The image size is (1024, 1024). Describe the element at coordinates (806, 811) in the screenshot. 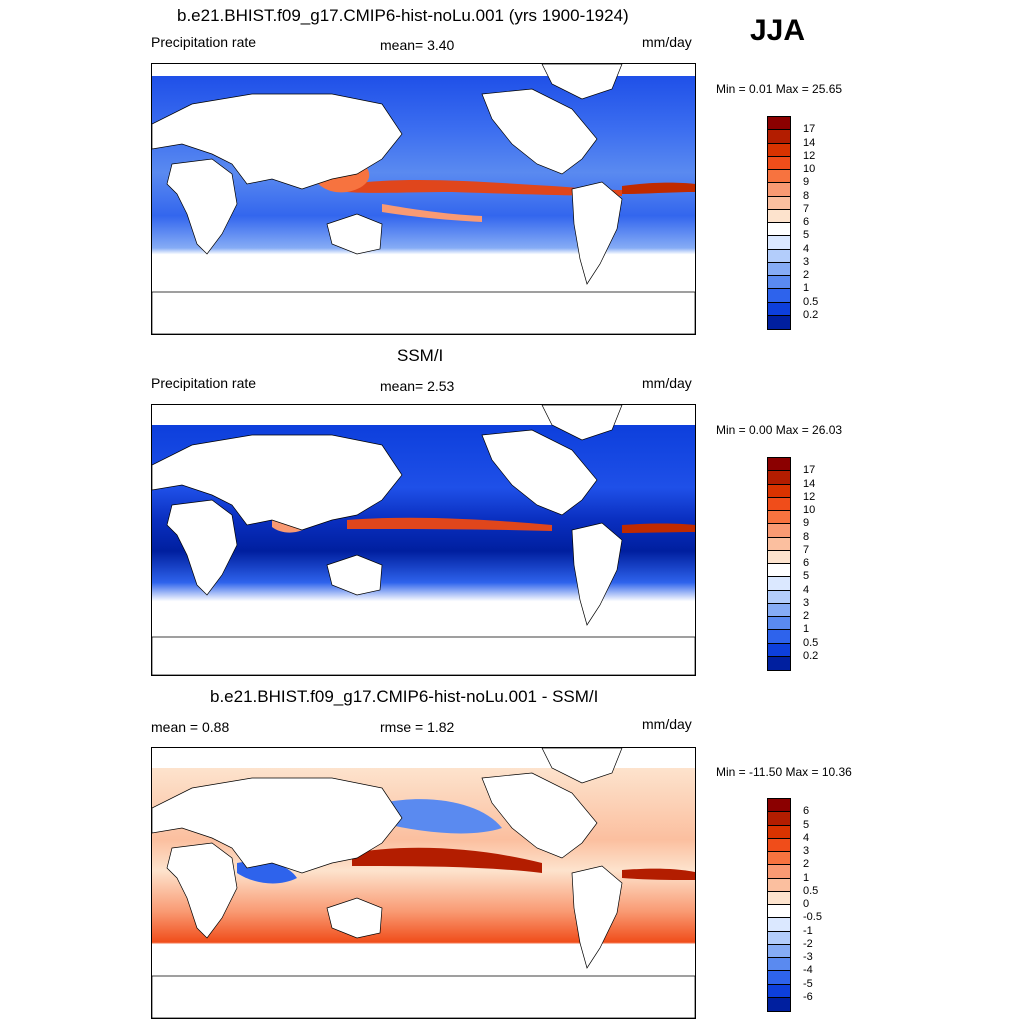

I see `colorbar-label: 6` at that location.